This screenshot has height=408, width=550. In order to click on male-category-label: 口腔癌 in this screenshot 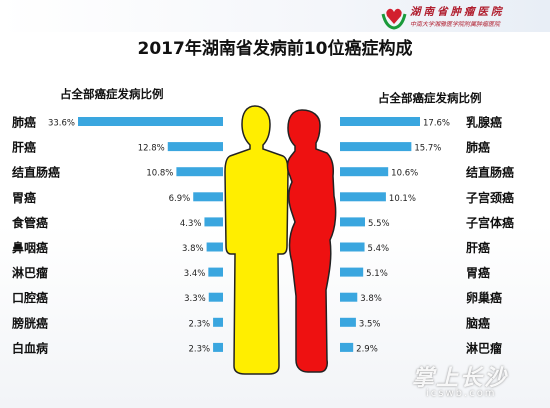, I will do `click(30, 297)`.